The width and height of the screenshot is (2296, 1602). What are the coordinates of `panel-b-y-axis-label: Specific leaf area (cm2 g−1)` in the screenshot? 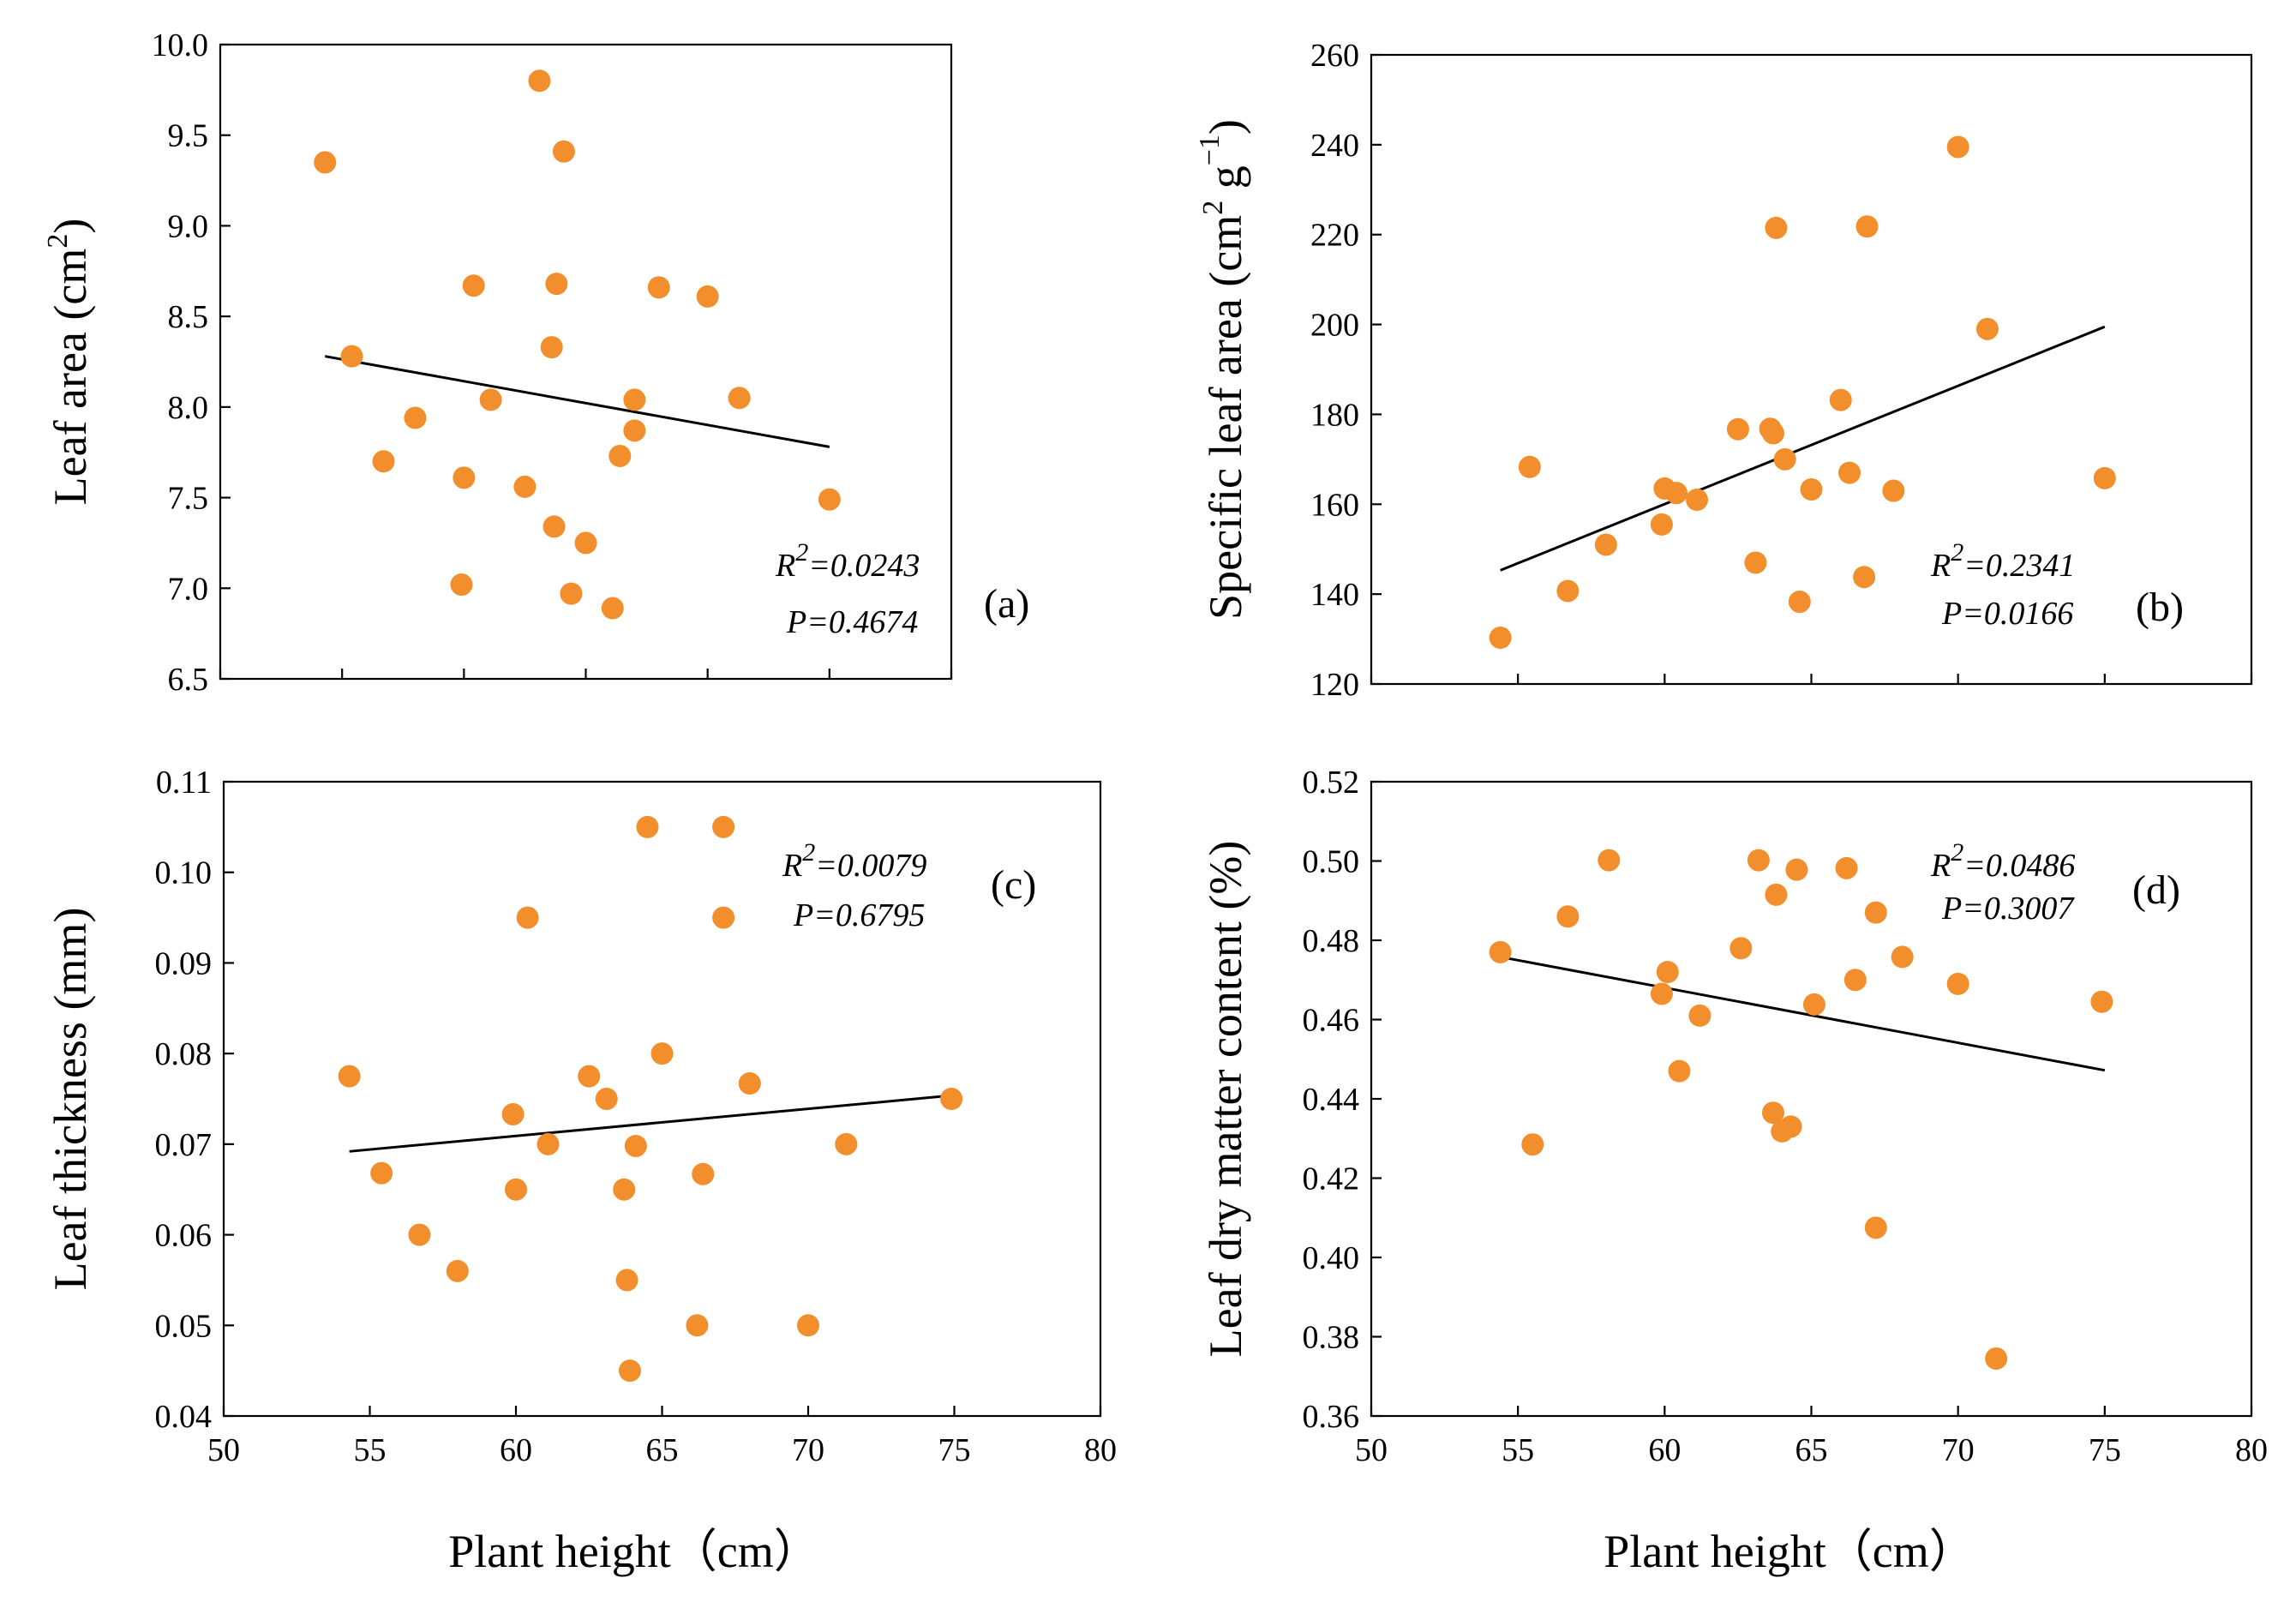 It's located at (1222, 369).